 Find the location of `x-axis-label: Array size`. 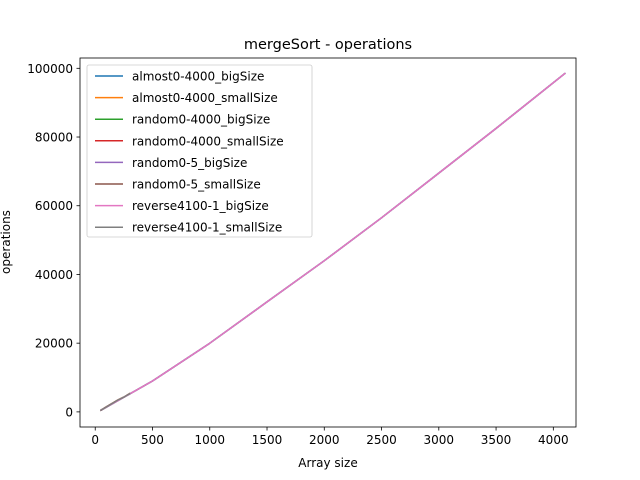

x-axis-label: Array size is located at coordinates (327, 463).